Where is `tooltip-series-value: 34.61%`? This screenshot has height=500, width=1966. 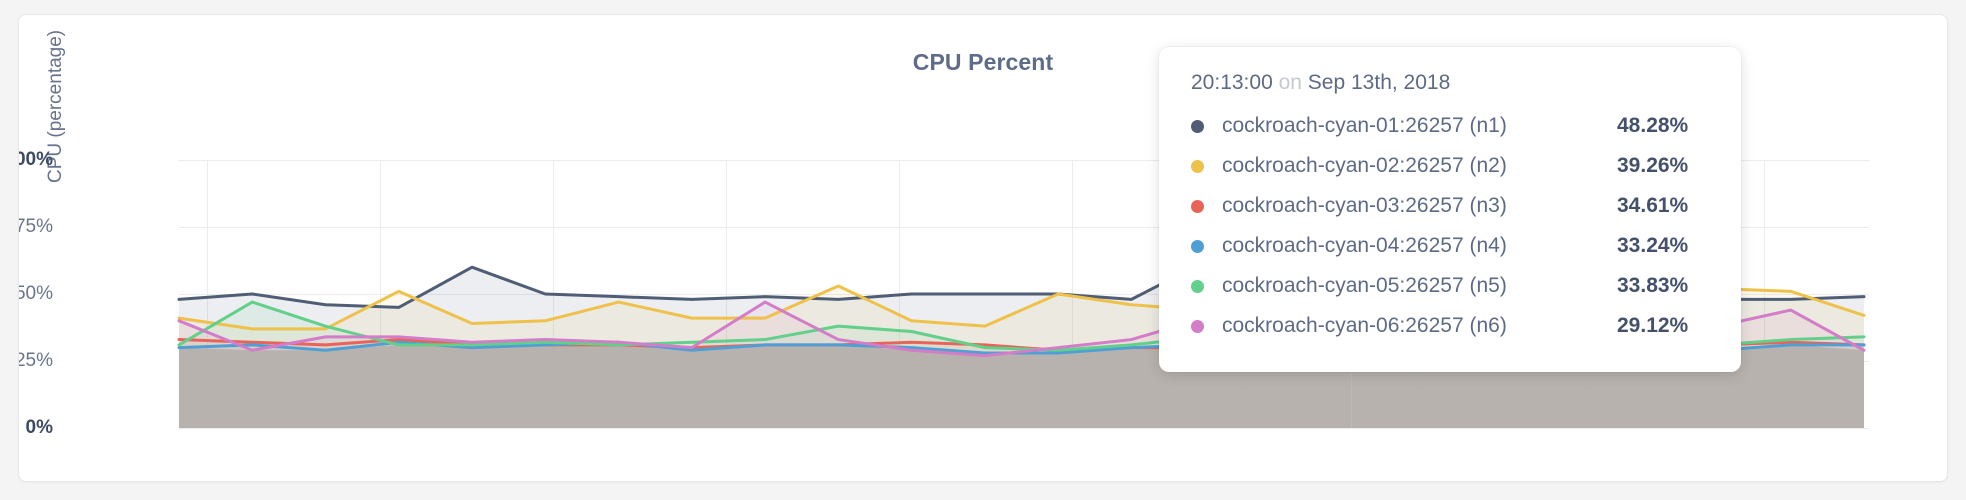 tooltip-series-value: 34.61% is located at coordinates (1653, 205).